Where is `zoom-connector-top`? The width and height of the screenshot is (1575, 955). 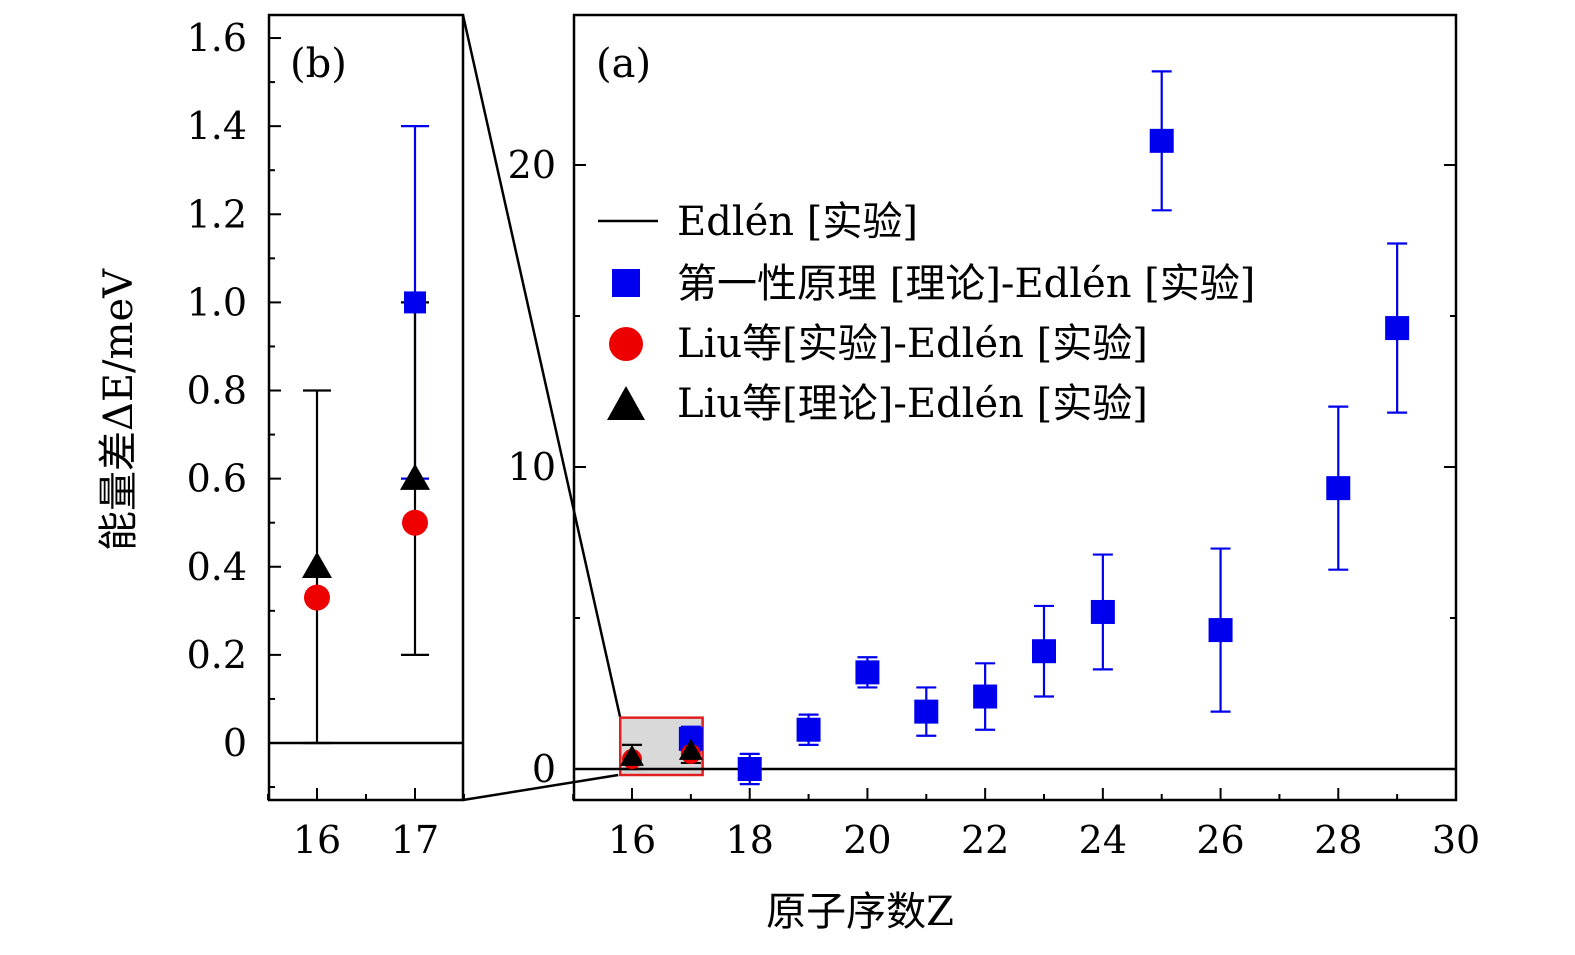
zoom-connector-top is located at coordinates (541, 366).